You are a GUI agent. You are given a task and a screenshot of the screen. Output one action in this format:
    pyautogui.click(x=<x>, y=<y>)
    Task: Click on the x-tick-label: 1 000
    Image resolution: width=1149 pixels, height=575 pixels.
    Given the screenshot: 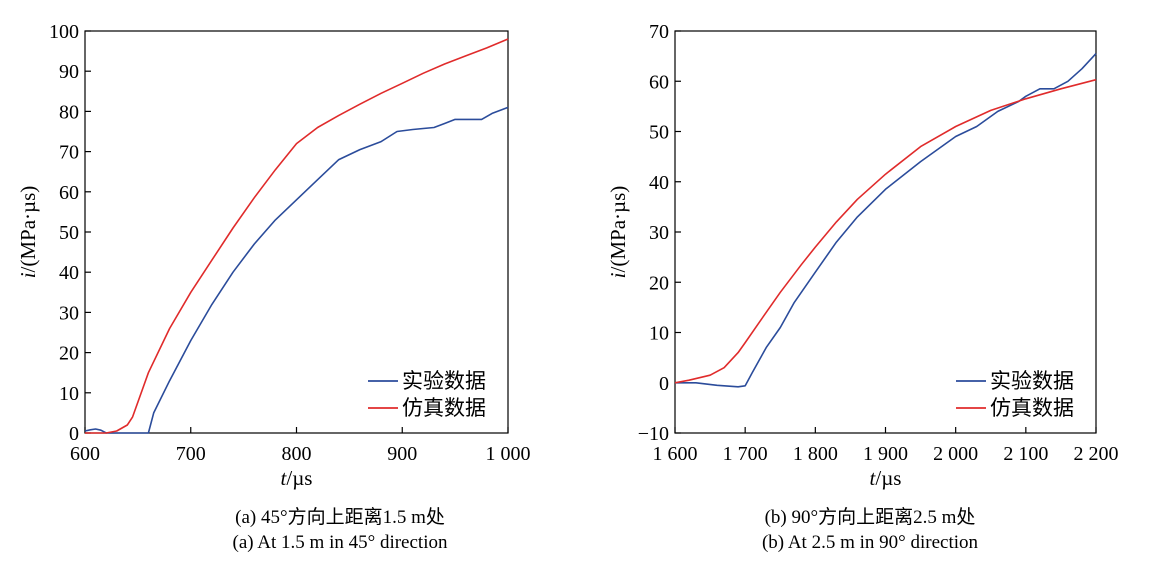 What is the action you would take?
    pyautogui.click(x=508, y=454)
    